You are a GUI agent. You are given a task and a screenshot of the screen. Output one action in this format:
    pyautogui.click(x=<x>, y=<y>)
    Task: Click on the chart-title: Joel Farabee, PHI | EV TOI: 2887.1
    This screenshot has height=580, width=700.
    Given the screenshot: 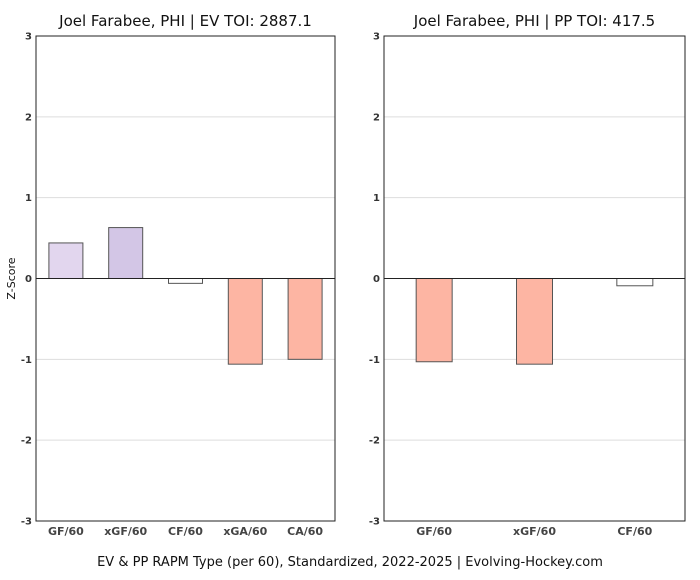 What is the action you would take?
    pyautogui.click(x=185, y=21)
    